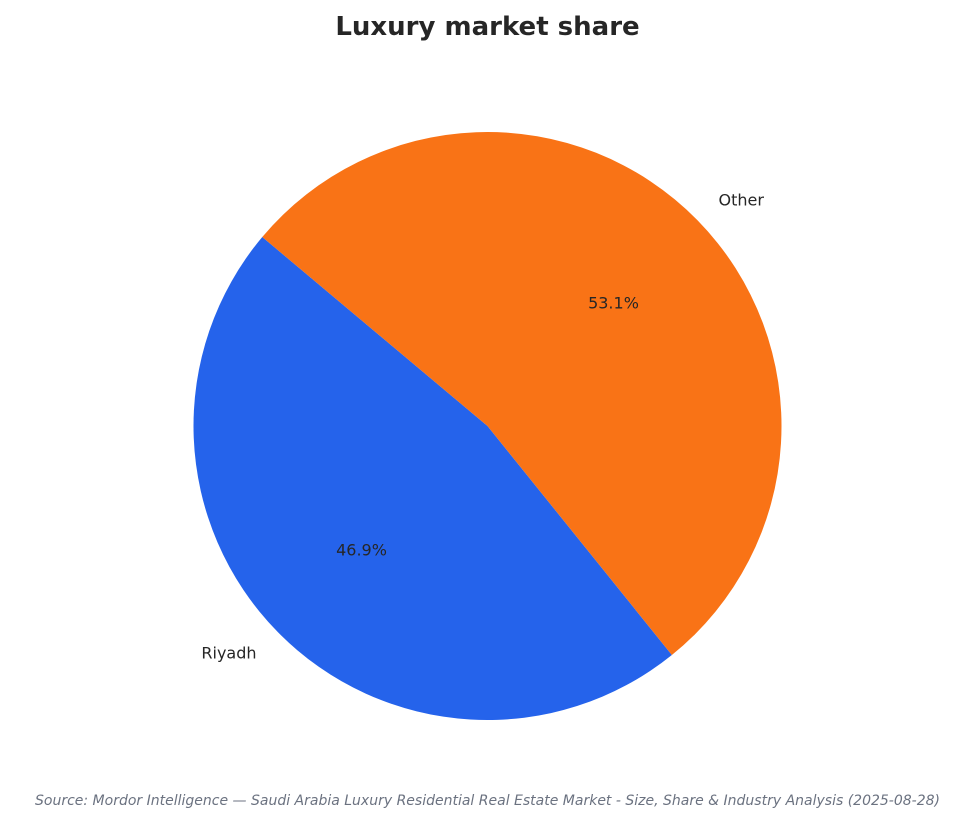 This screenshot has height=823, width=975. I want to click on pie-percent-label: 53.1%, so click(613, 303).